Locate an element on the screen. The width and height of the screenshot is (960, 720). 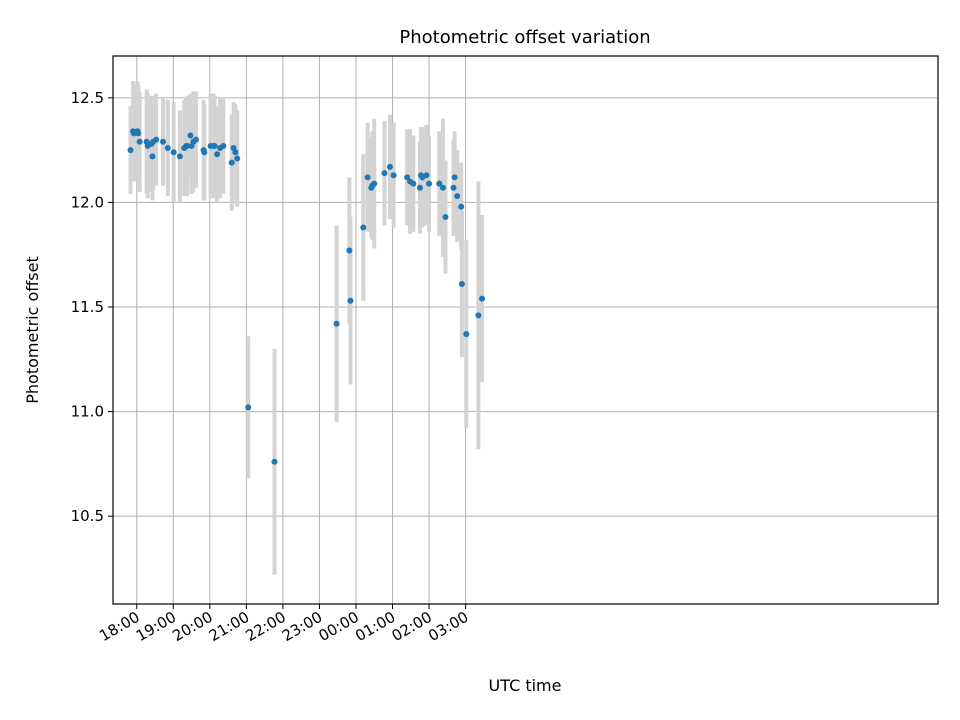
y-axis: 10.5 11.0 11.5 12.0 12.5 is located at coordinates (92, 307).